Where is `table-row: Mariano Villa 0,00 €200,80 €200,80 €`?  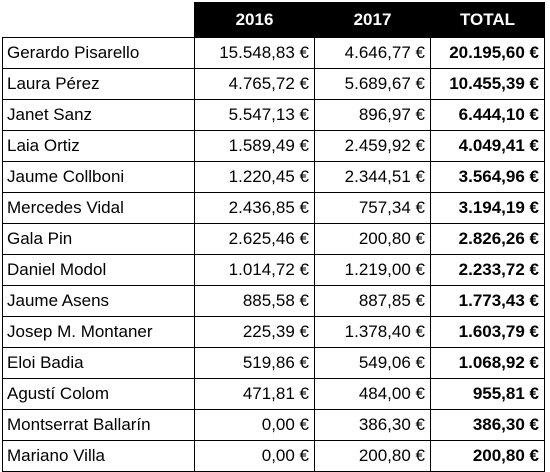 table-row: Mariano Villa 0,00 €200,80 €200,80 € is located at coordinates (273, 456).